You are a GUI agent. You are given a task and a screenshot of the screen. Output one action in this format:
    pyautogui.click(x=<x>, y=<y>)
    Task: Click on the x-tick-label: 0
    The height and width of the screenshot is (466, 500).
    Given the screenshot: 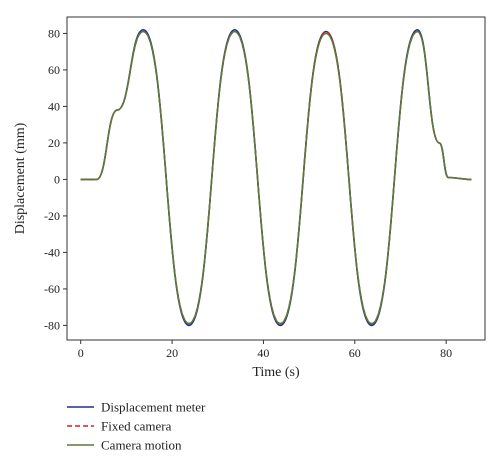 What is the action you would take?
    pyautogui.click(x=81, y=353)
    